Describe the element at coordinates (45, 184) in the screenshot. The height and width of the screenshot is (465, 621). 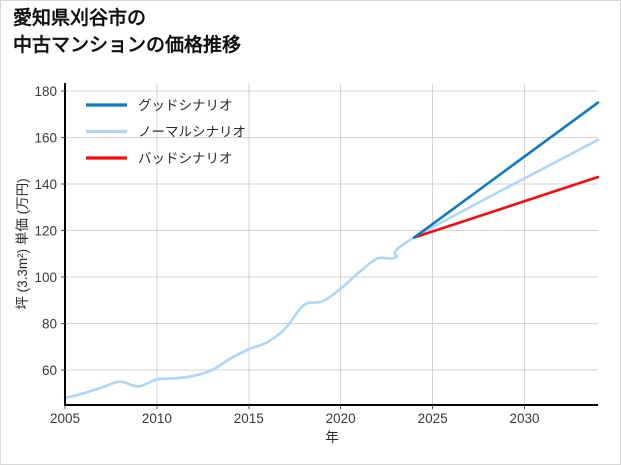
I see `y-tick-label: 140` at that location.